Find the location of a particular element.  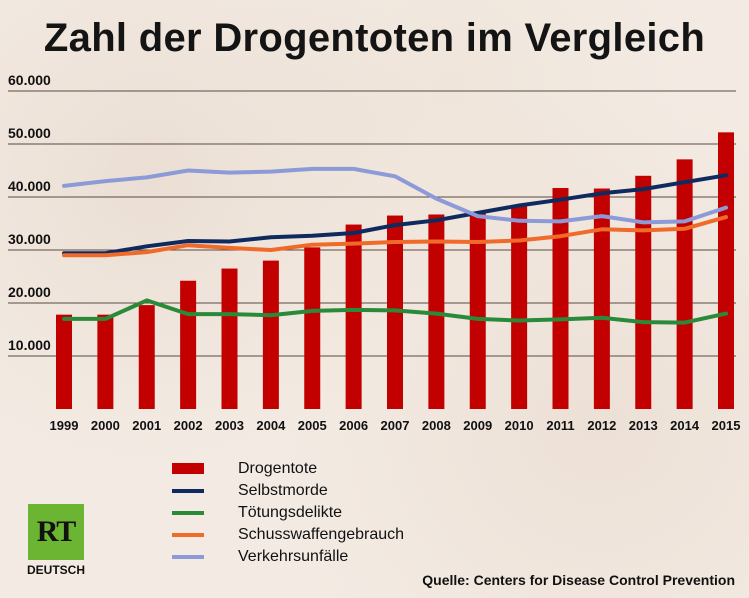

x-tick-label: 2003 is located at coordinates (229, 425).